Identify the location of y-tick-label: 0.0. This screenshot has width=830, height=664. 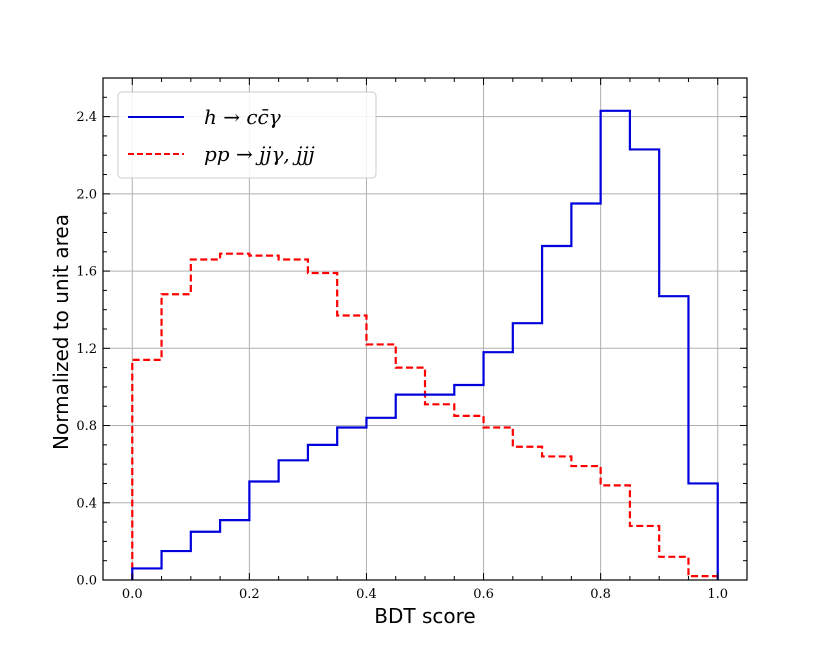
(86, 581).